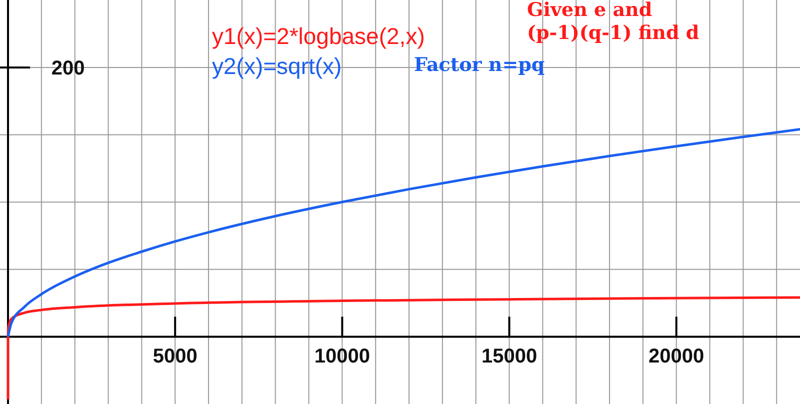 This screenshot has width=800, height=404. I want to click on x-tick-label: 5000, so click(175, 357).